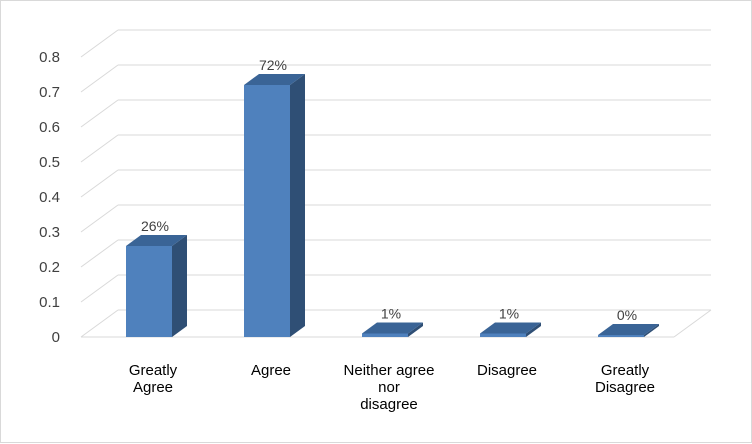  I want to click on y-tick-label: 0.1, so click(49, 302).